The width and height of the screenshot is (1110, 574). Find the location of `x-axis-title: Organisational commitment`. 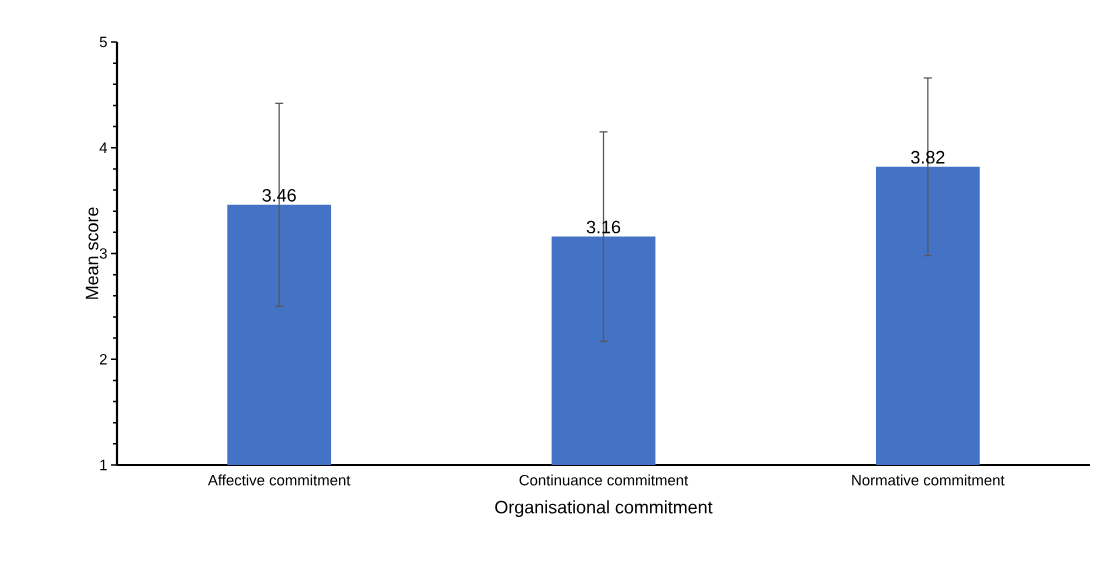

x-axis-title: Organisational commitment is located at coordinates (604, 509).